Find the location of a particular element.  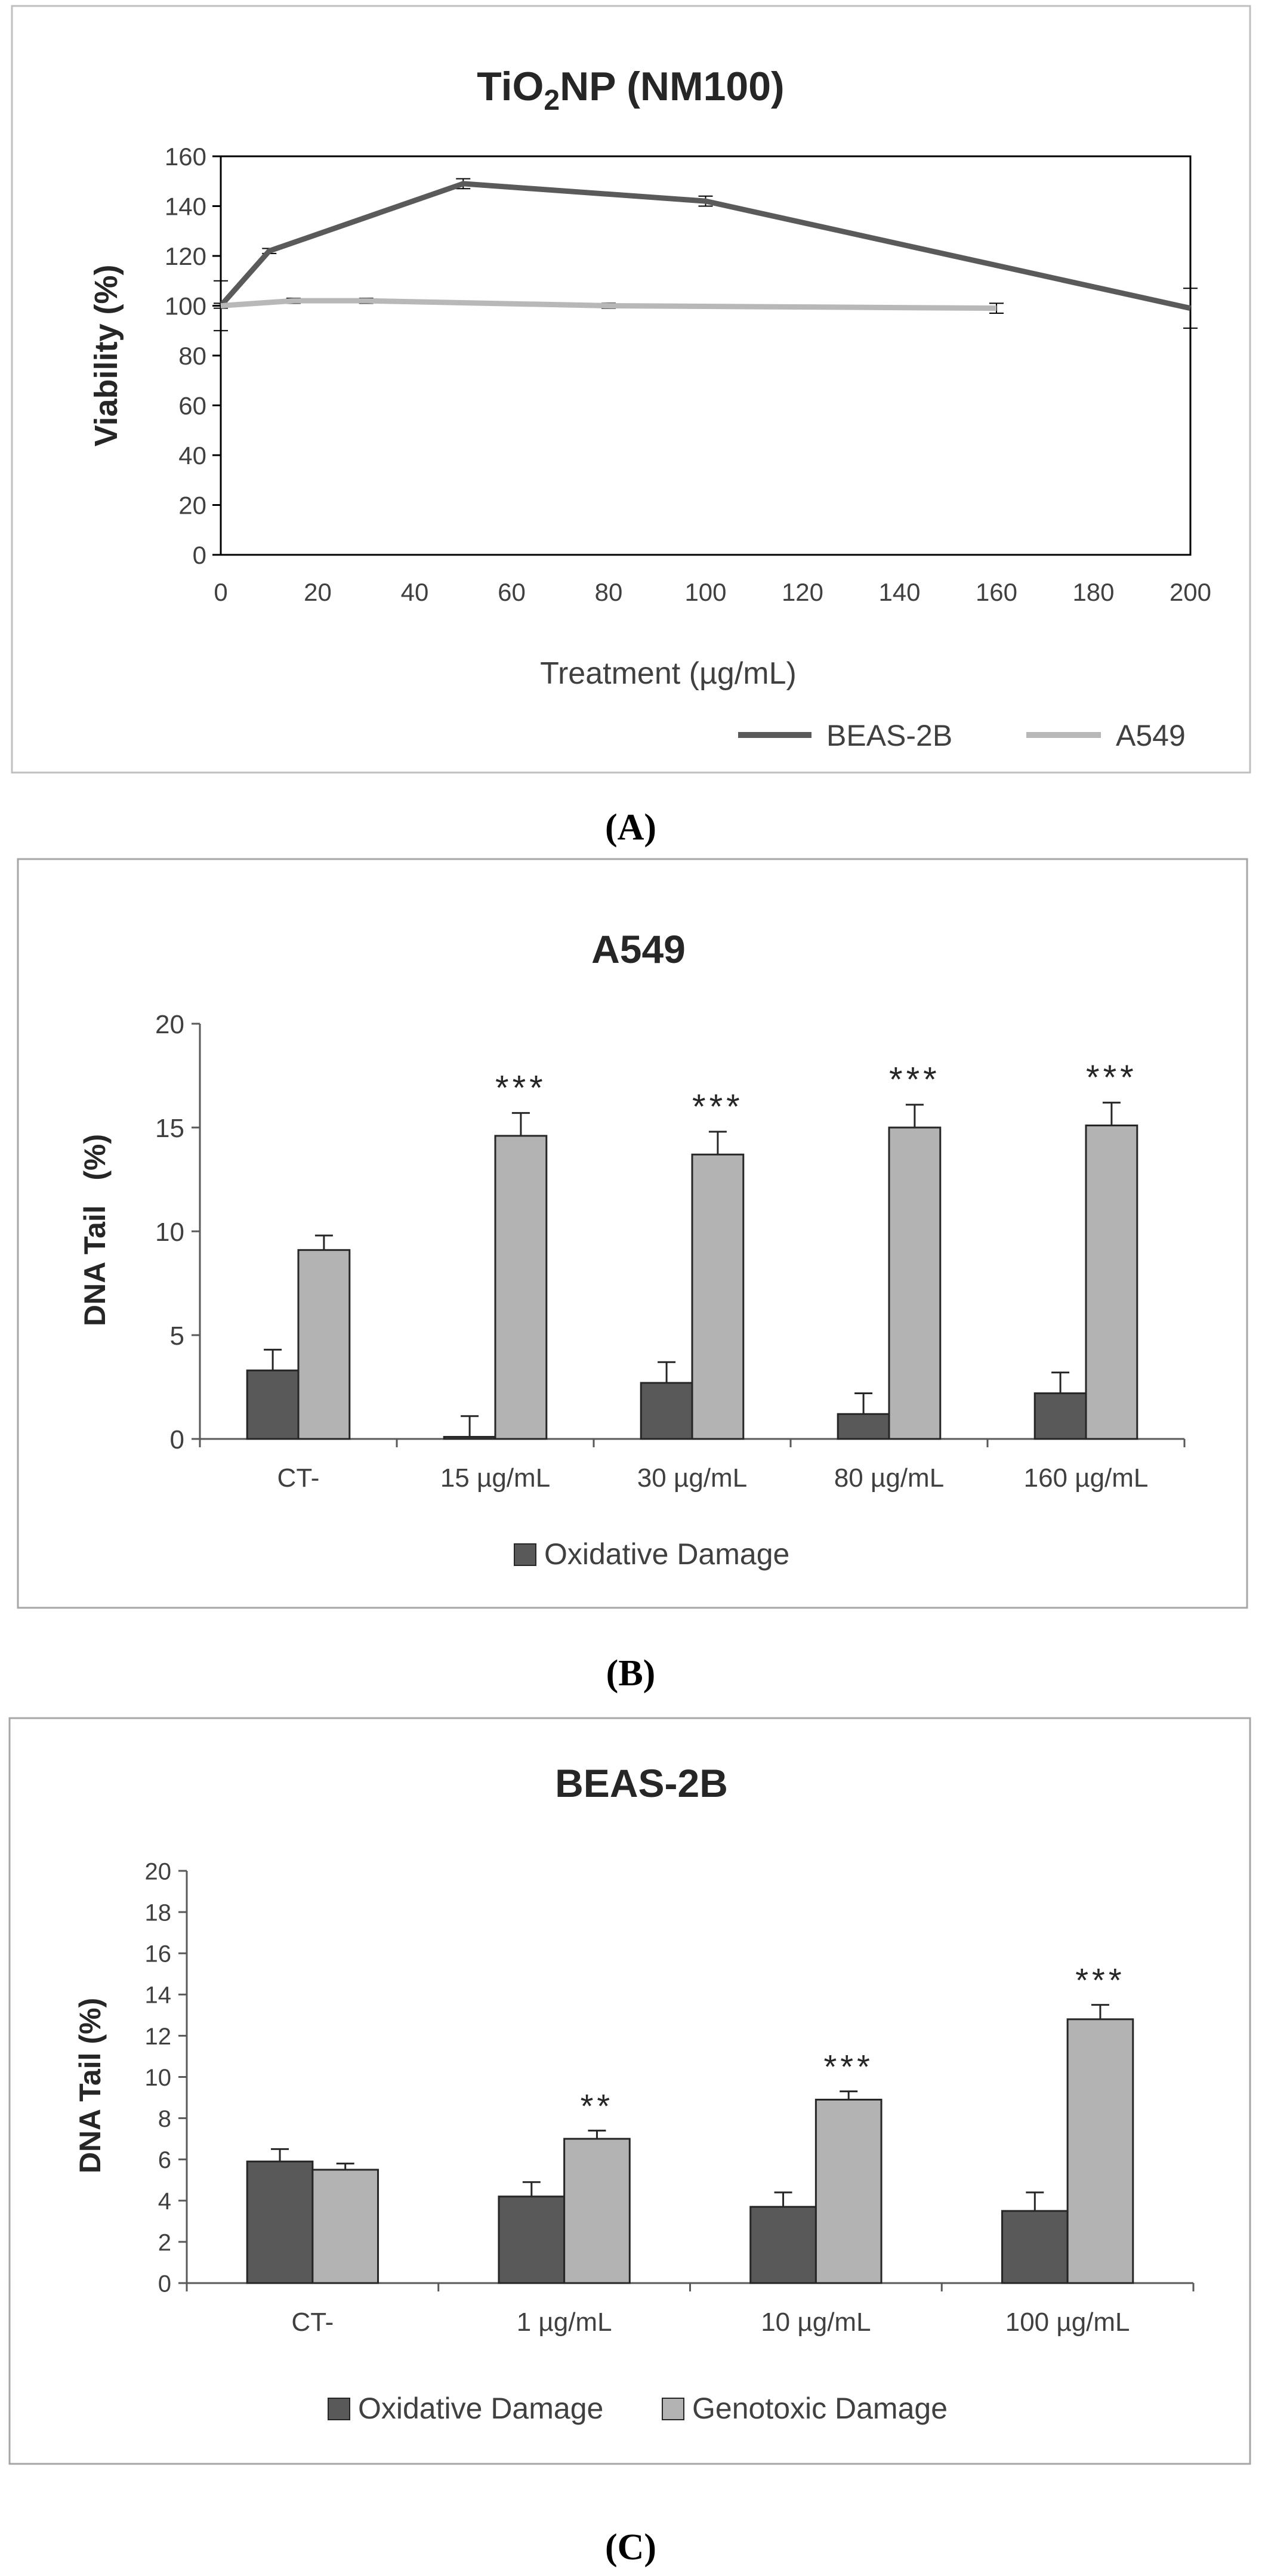

legend-genotoxic-label: Genotoxic Damage is located at coordinates (820, 2408).